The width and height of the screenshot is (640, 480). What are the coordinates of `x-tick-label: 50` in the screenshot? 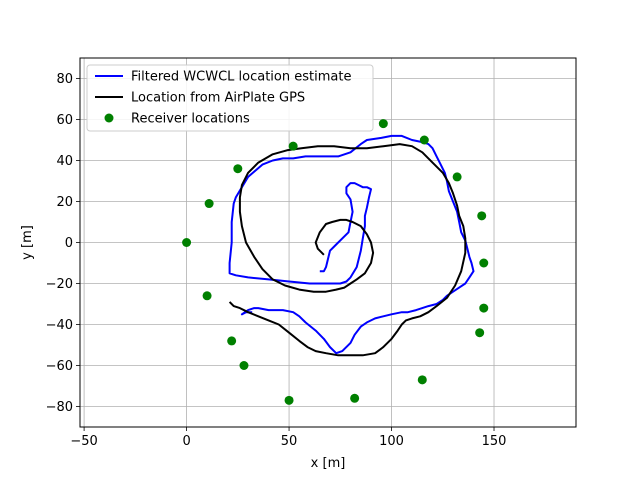 It's located at (289, 441).